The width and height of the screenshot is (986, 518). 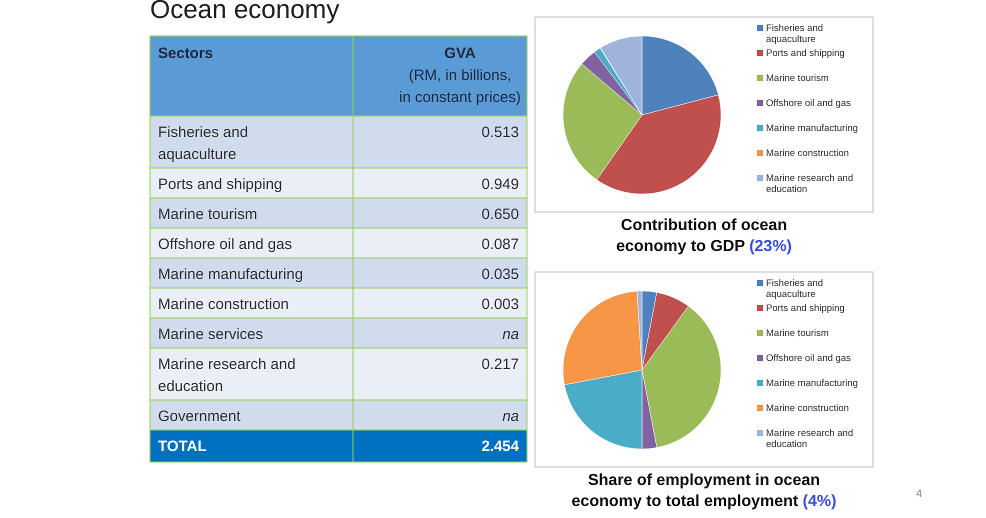 I want to click on category-label: Marine research and education, so click(x=227, y=375).